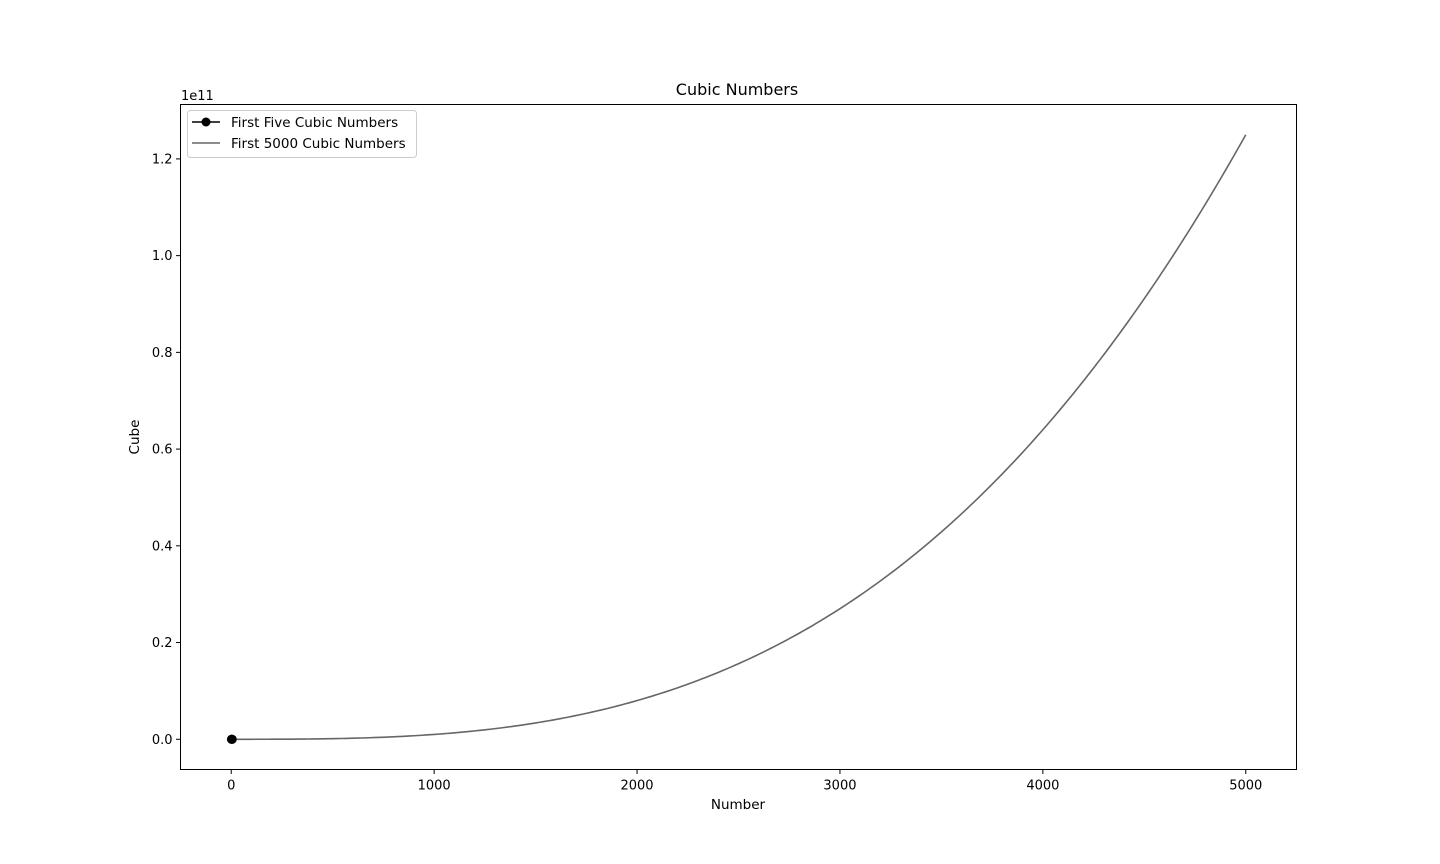 The width and height of the screenshot is (1440, 864). Describe the element at coordinates (162, 450) in the screenshot. I see `y-tick-label: 0.6` at that location.